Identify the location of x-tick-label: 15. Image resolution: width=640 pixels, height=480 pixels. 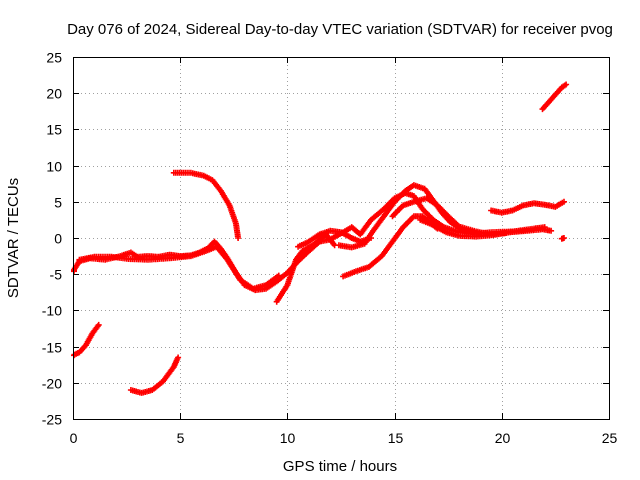
(396, 438).